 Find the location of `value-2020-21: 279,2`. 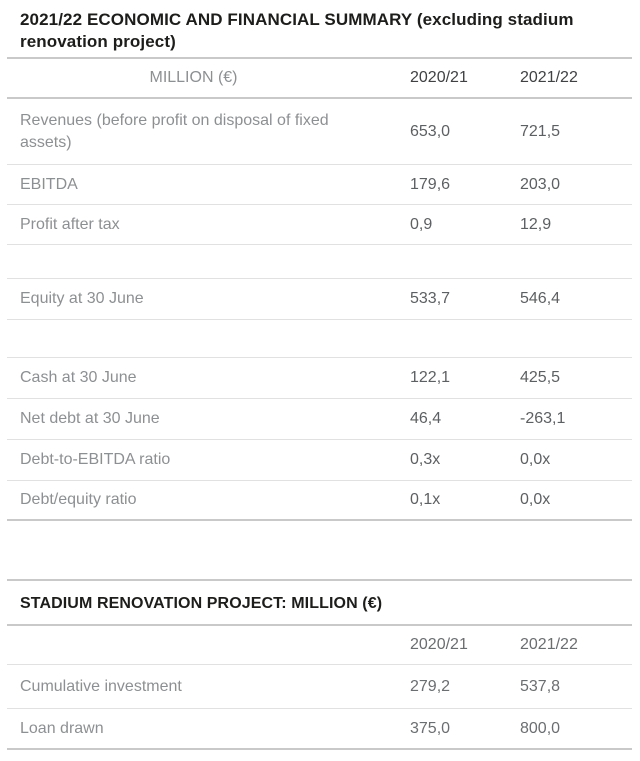

value-2020-21: 279,2 is located at coordinates (430, 686).